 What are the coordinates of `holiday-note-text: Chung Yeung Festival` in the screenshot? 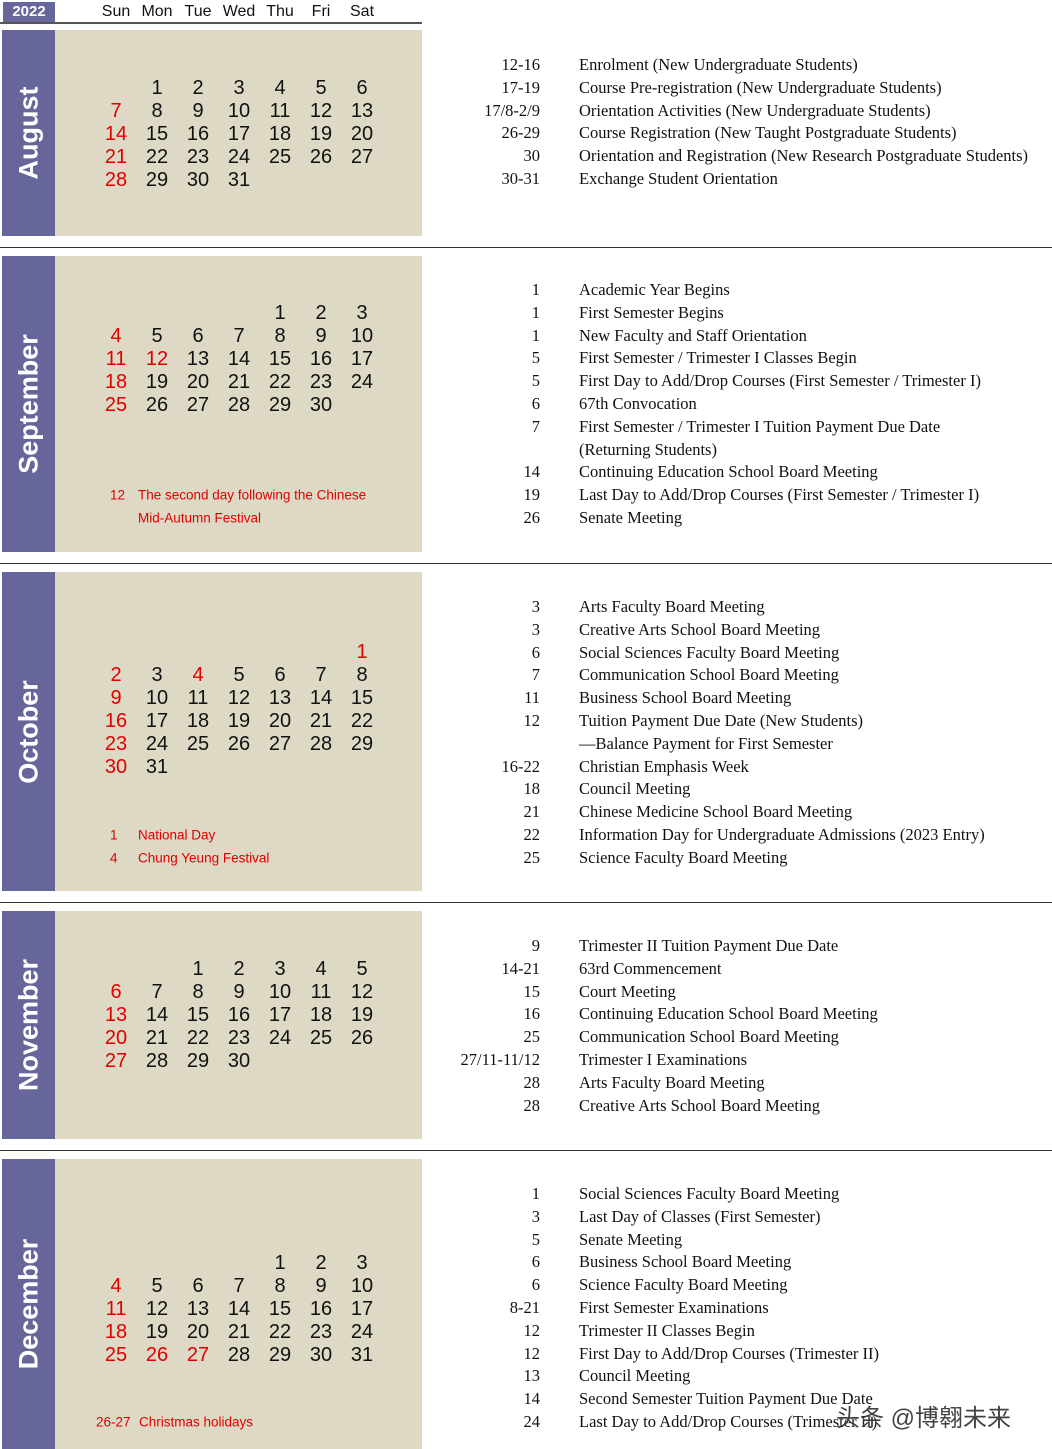 It's located at (204, 858).